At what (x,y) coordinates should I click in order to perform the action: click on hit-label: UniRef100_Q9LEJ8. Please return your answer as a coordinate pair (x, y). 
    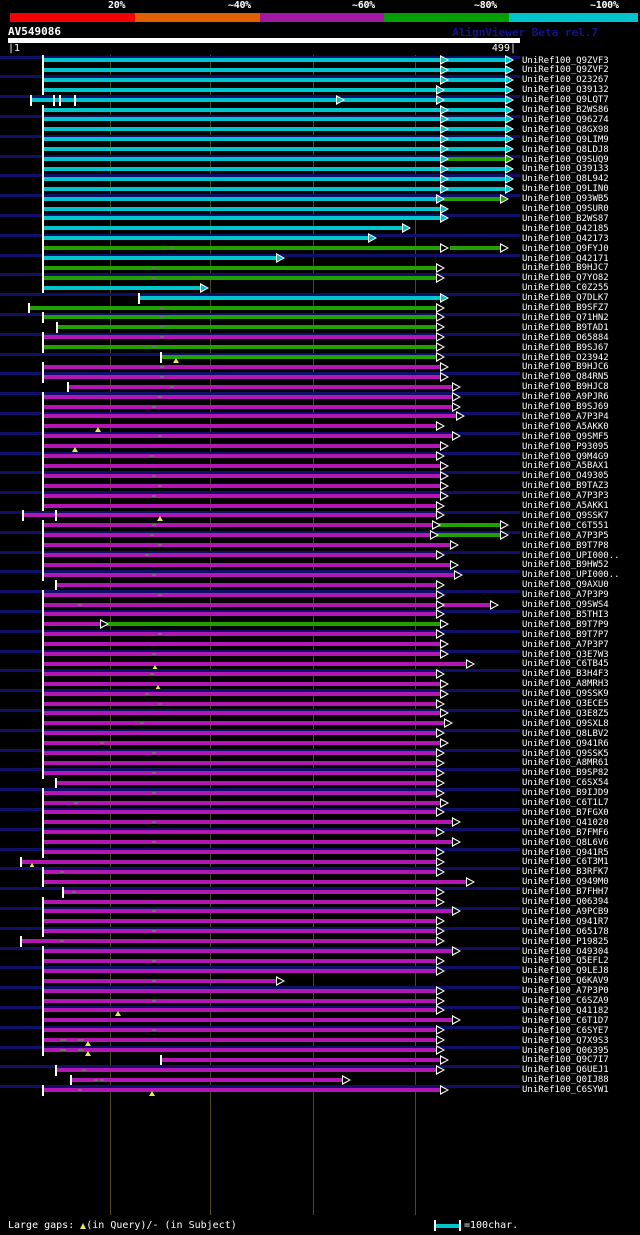
    Looking at the image, I should click on (565, 971).